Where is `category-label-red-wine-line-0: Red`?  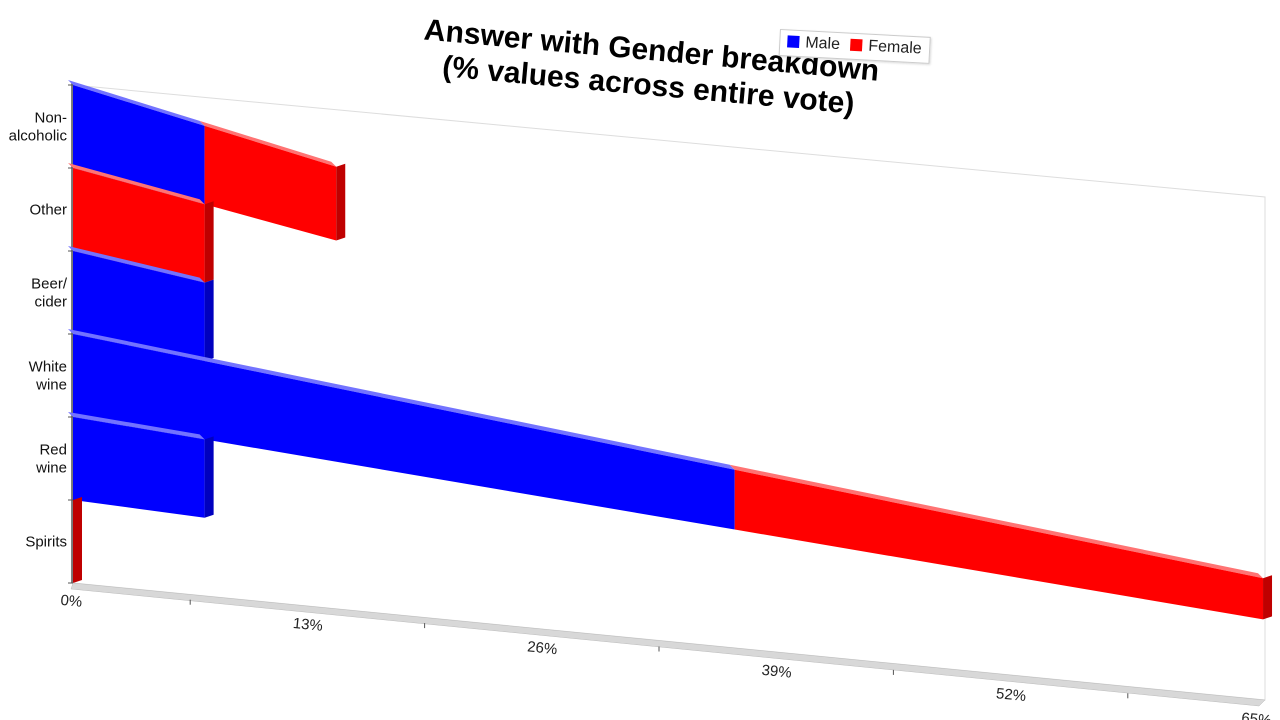 category-label-red-wine-line-0: Red is located at coordinates (53, 450).